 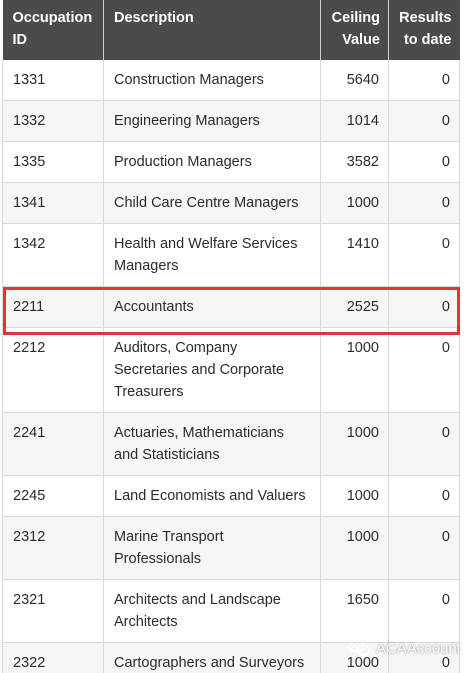 I want to click on cell-description: Architects and Landscape Architects, so click(x=212, y=611).